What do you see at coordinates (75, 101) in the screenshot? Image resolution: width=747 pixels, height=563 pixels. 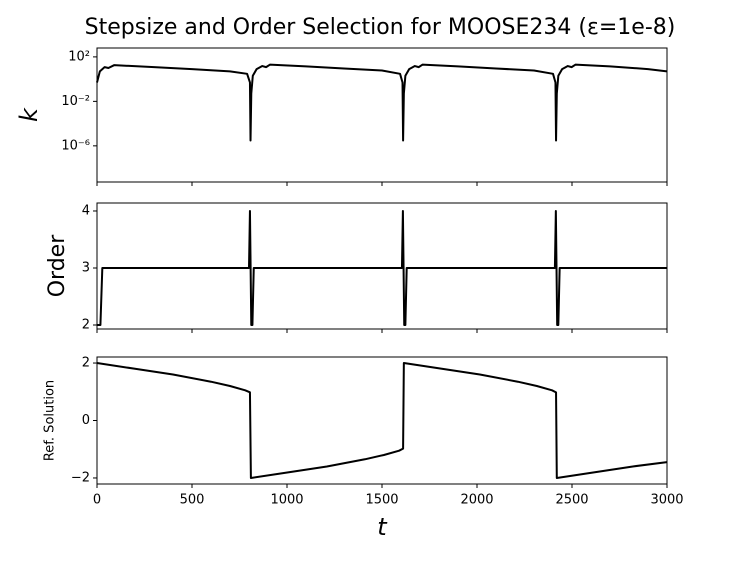 I see `y-tick-label: 10⁻²` at bounding box center [75, 101].